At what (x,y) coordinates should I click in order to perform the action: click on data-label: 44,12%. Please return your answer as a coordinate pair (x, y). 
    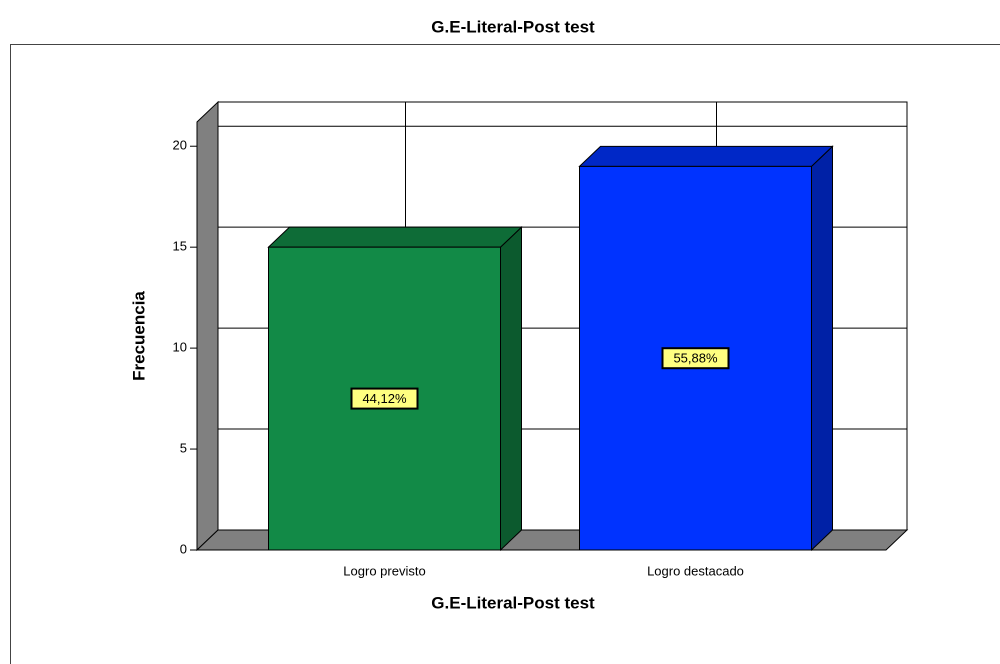
    Looking at the image, I should click on (384, 398).